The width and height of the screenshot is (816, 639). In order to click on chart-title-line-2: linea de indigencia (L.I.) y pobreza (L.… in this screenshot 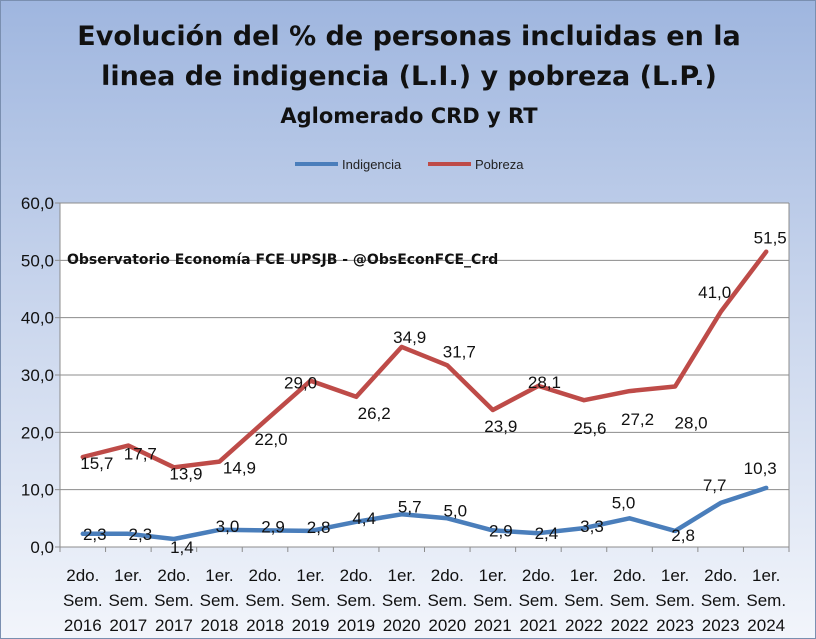, I will do `click(409, 76)`.